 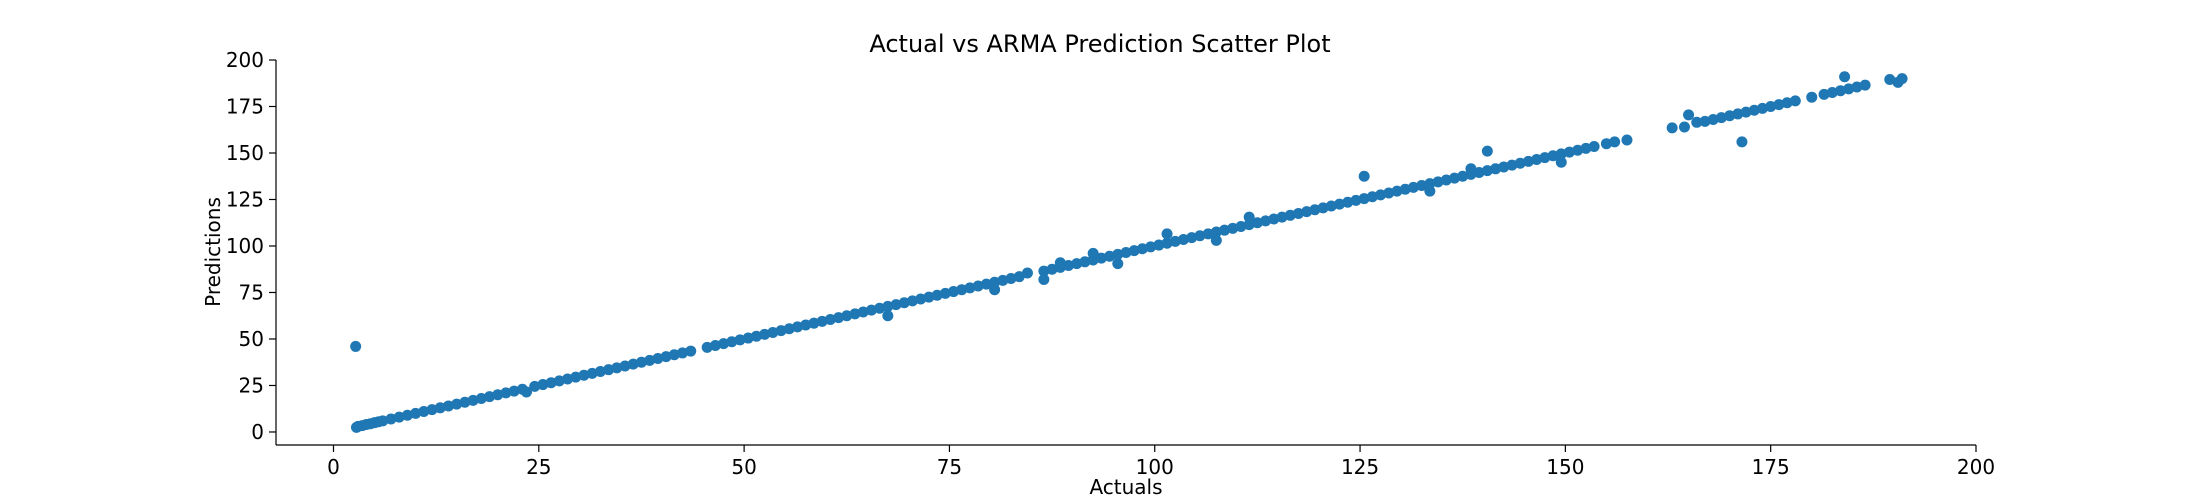 I want to click on y-tick-label: 100, so click(x=245, y=246).